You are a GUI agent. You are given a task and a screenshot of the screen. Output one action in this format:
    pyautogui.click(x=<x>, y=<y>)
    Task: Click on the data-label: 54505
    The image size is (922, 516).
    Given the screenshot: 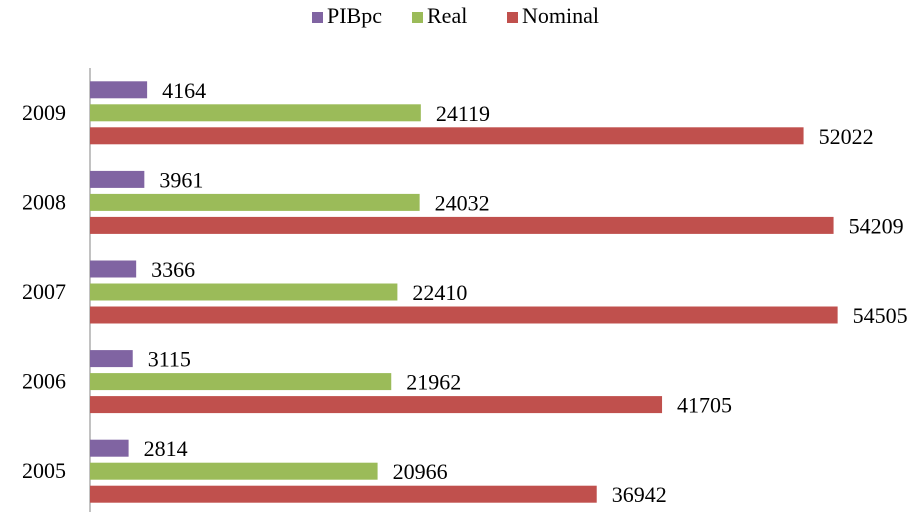 What is the action you would take?
    pyautogui.click(x=880, y=315)
    